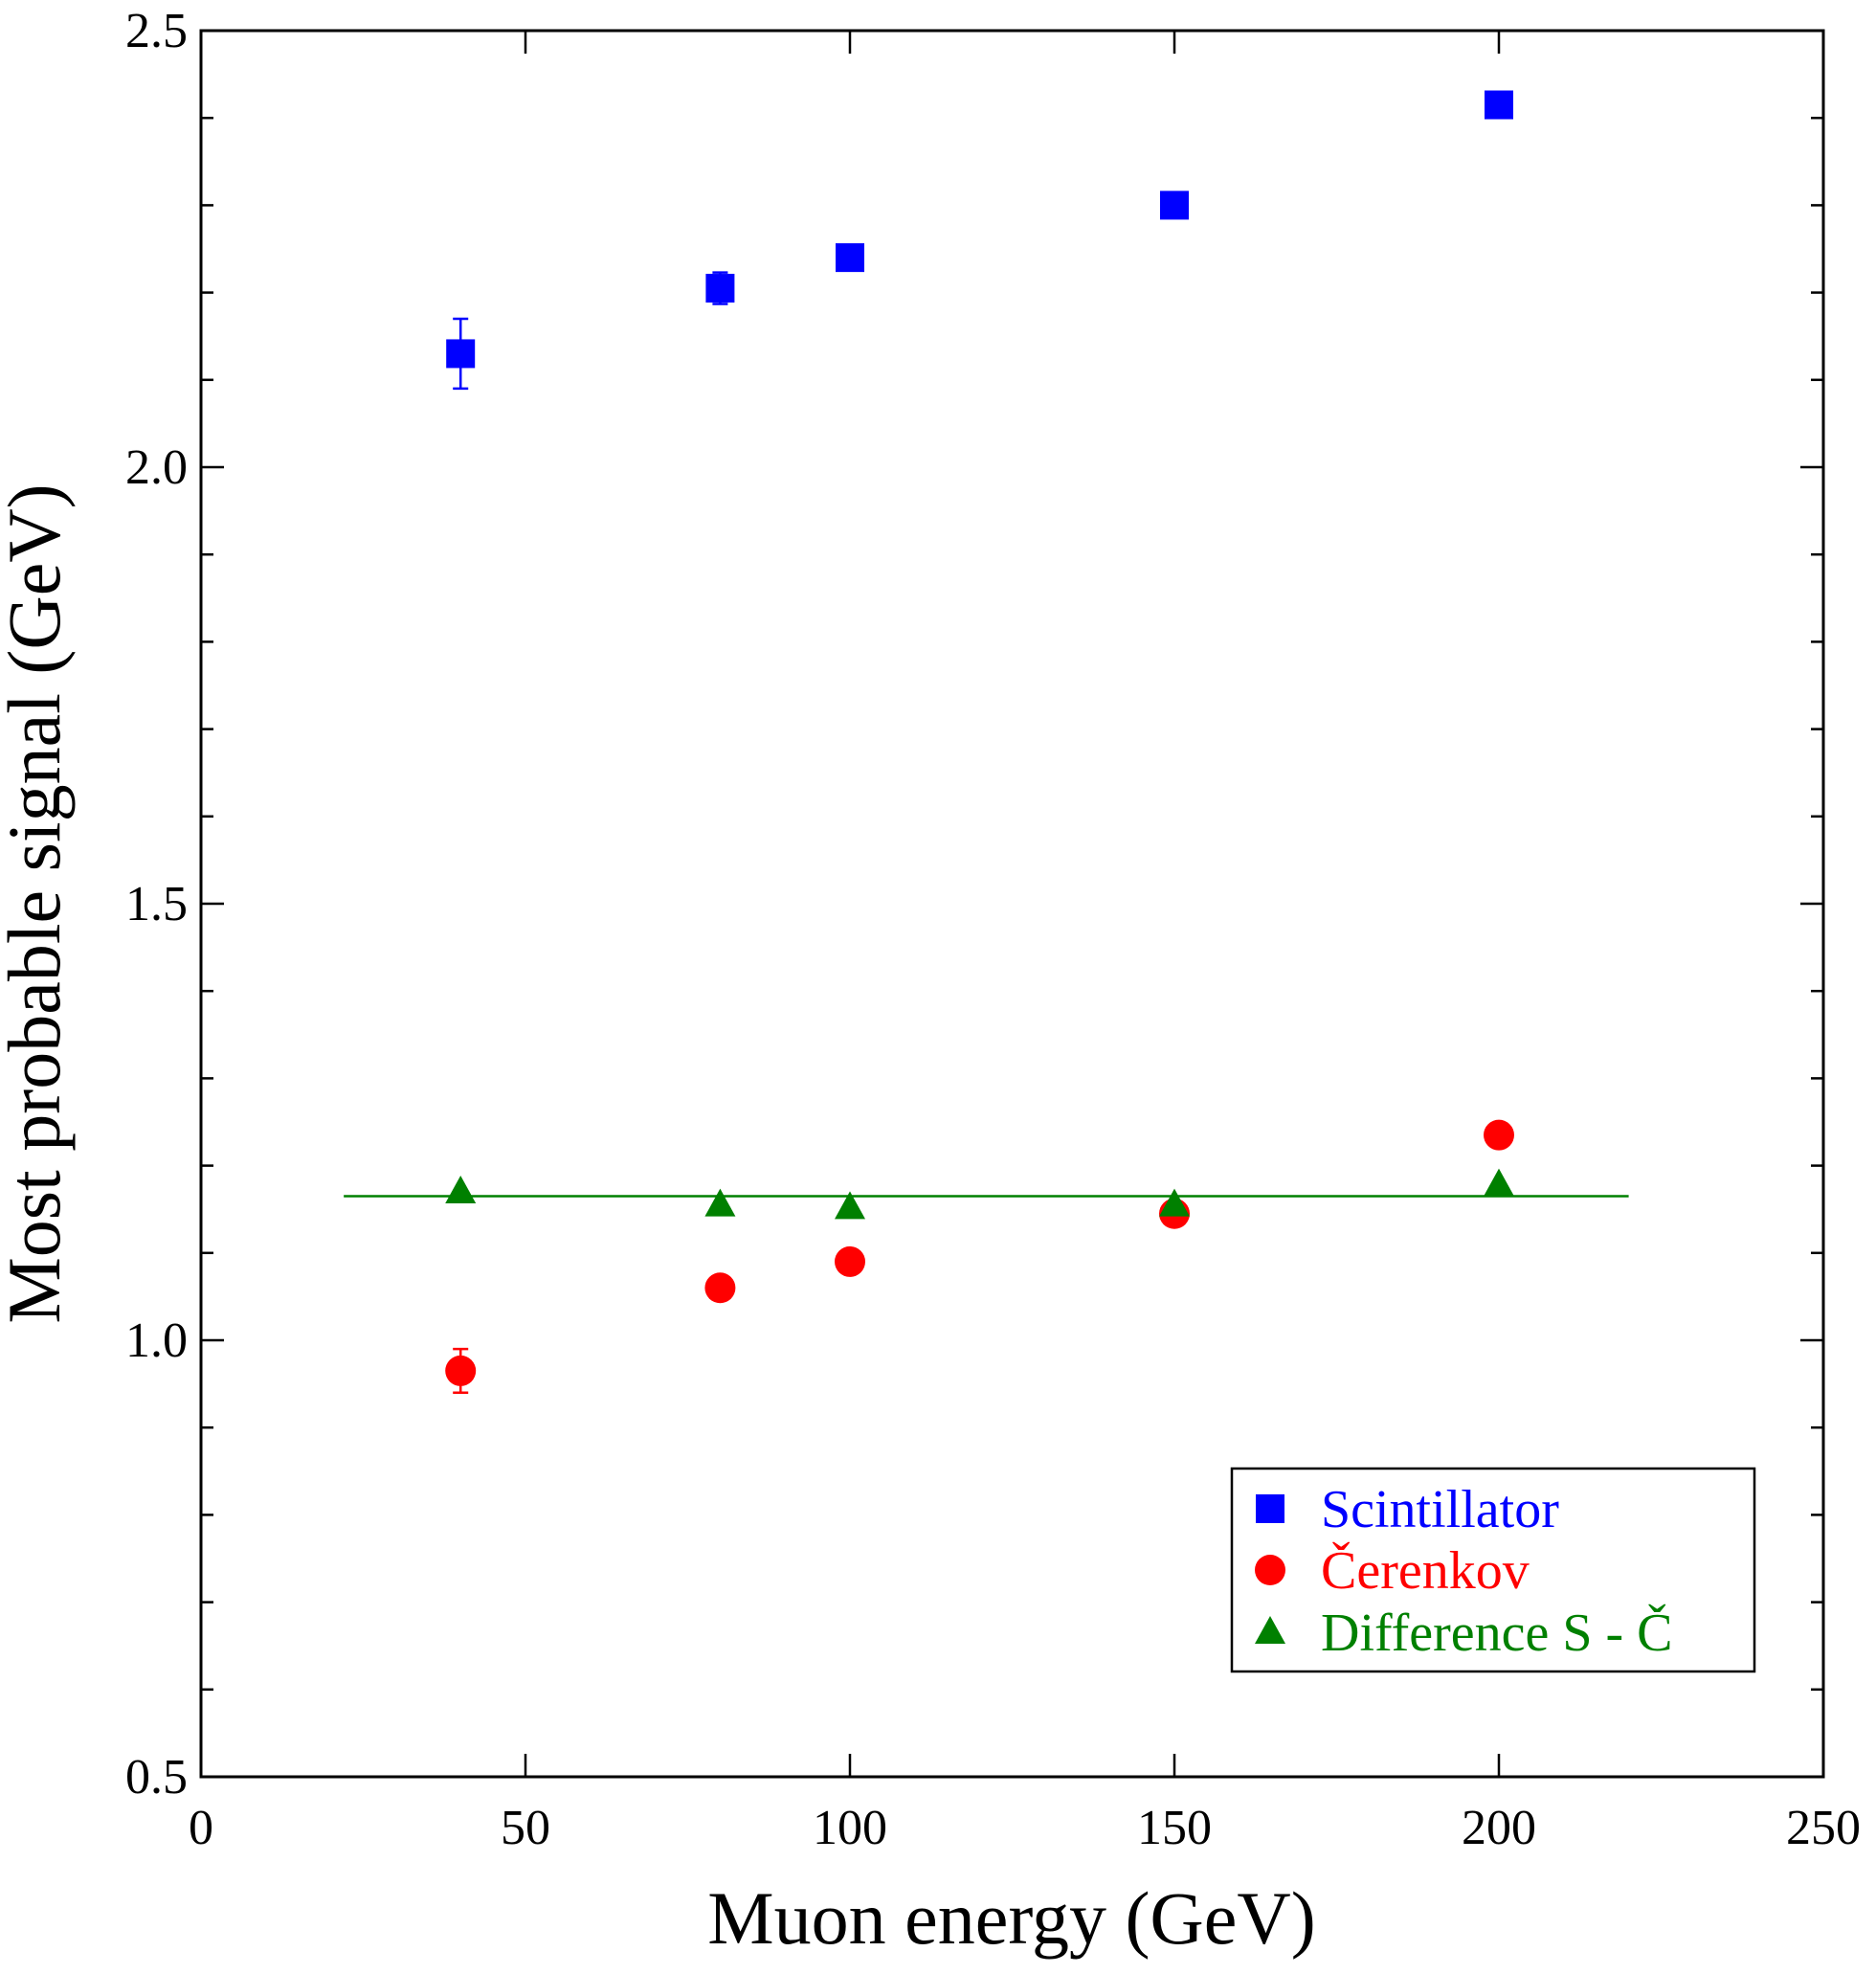 This screenshot has height=1974, width=1876. What do you see at coordinates (525, 1828) in the screenshot?
I see `x-tick-label: 50` at bounding box center [525, 1828].